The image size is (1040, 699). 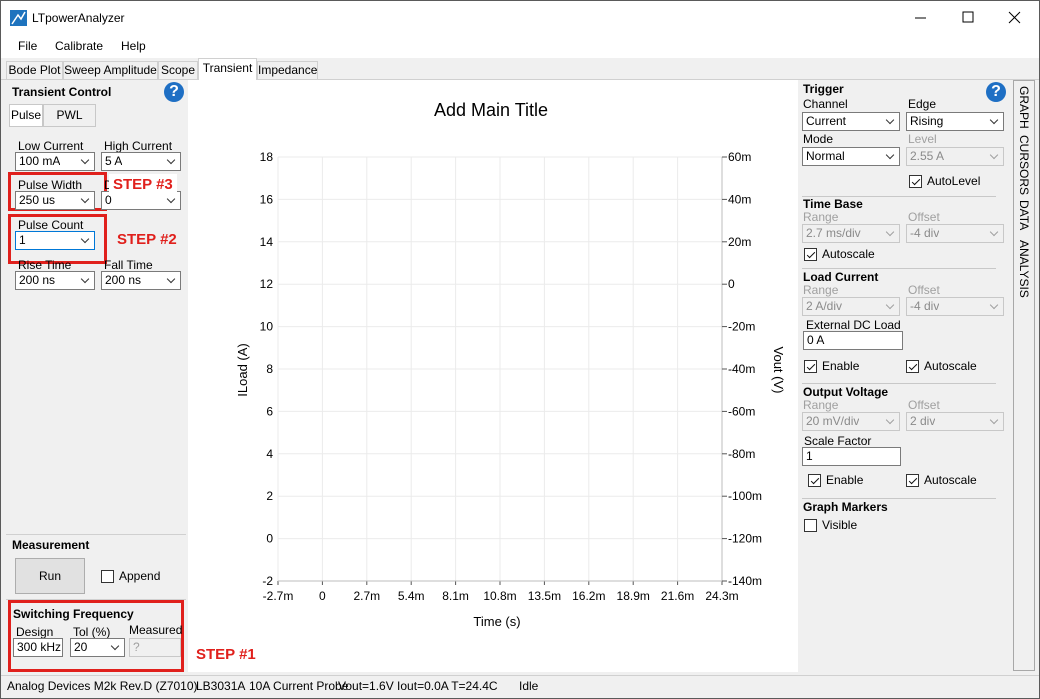 I want to click on y2-axis-label: Vout (V), so click(x=778, y=370).